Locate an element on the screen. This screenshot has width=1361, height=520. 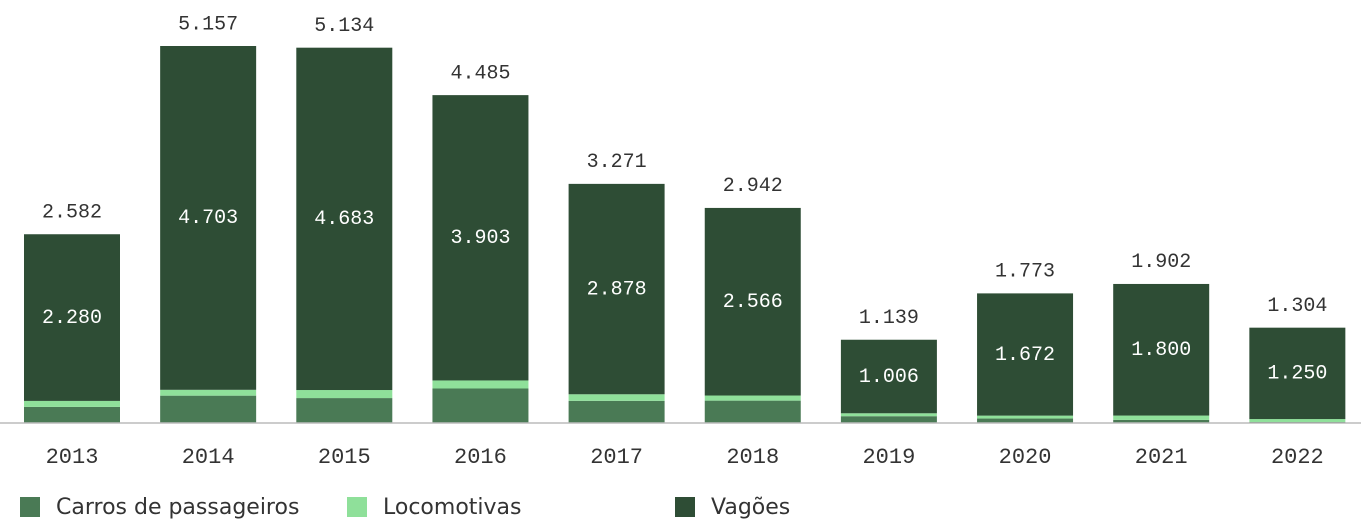
x-tick-label: 2020 is located at coordinates (1025, 457).